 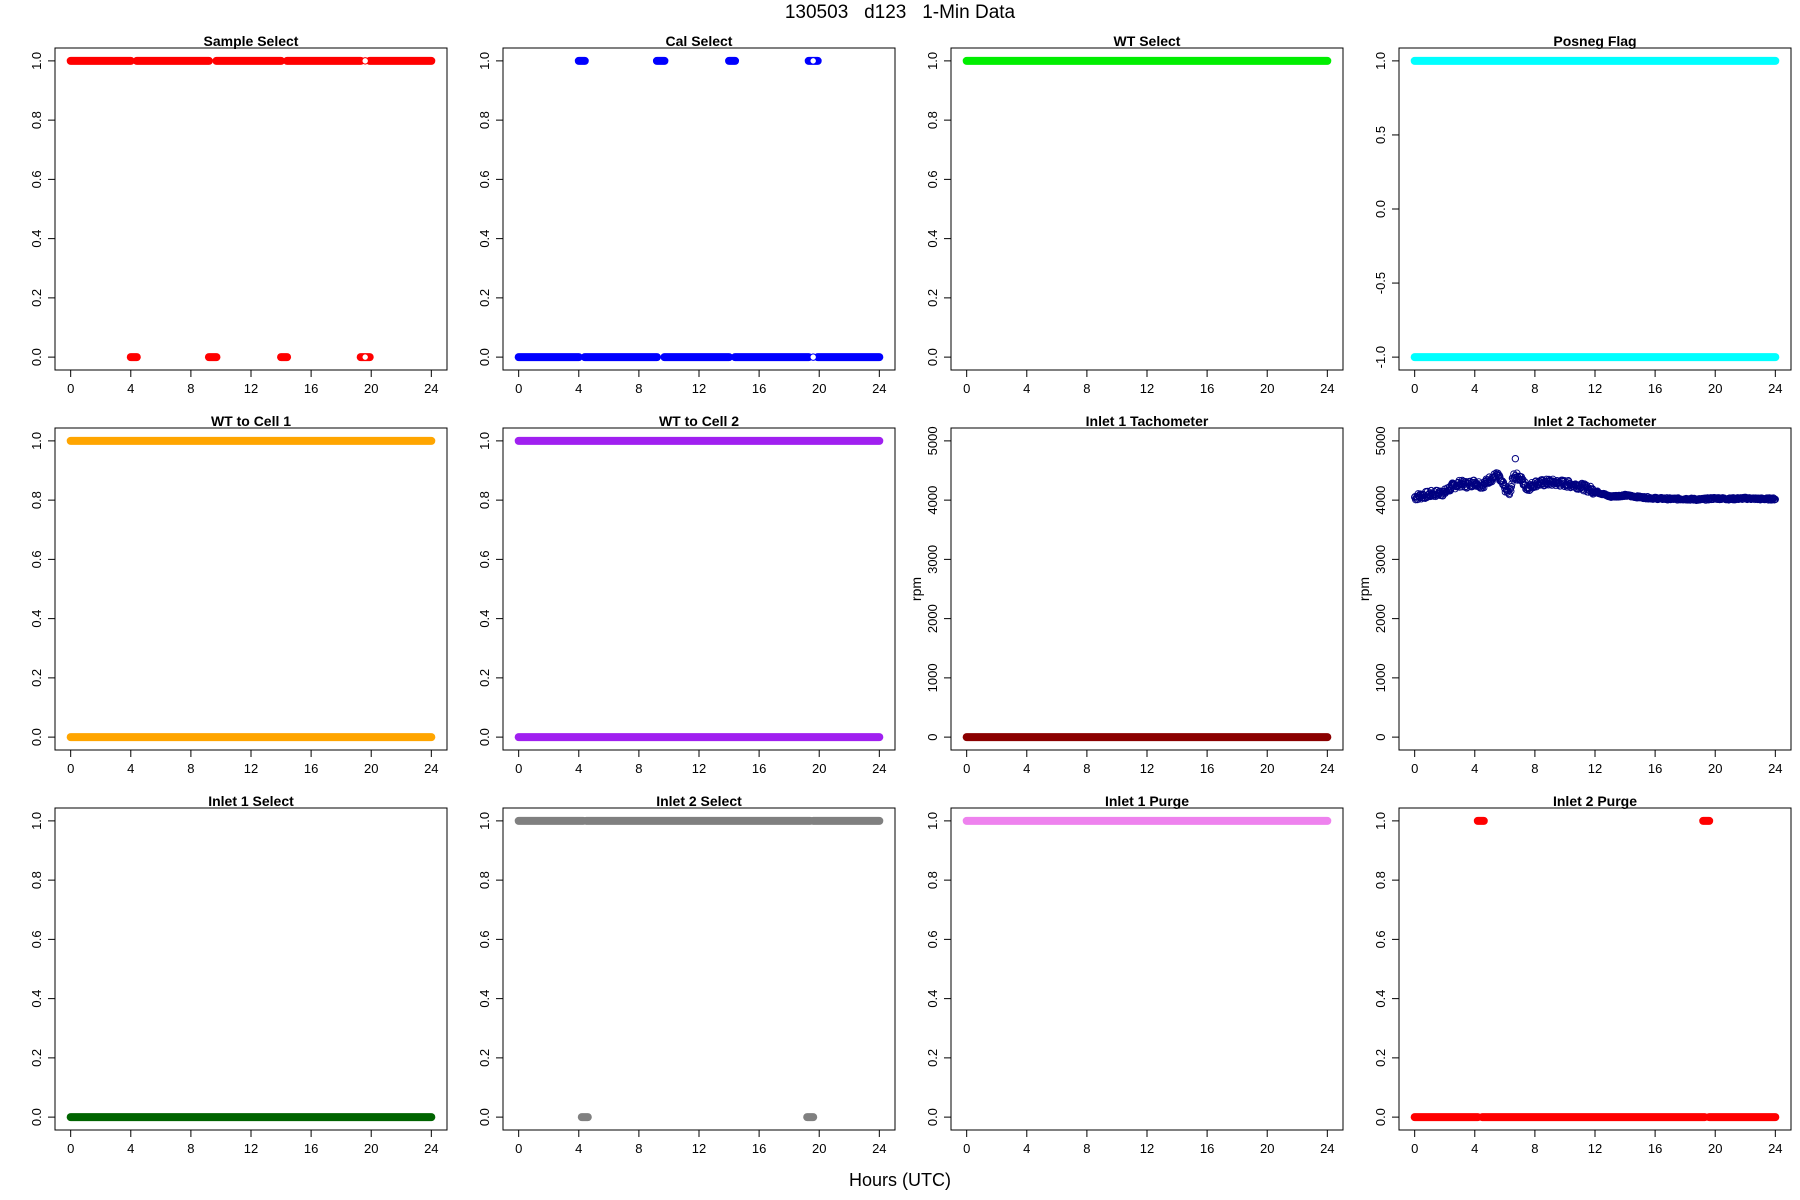 I want to click on y-tick-label: -0.5, so click(x=1380, y=283).